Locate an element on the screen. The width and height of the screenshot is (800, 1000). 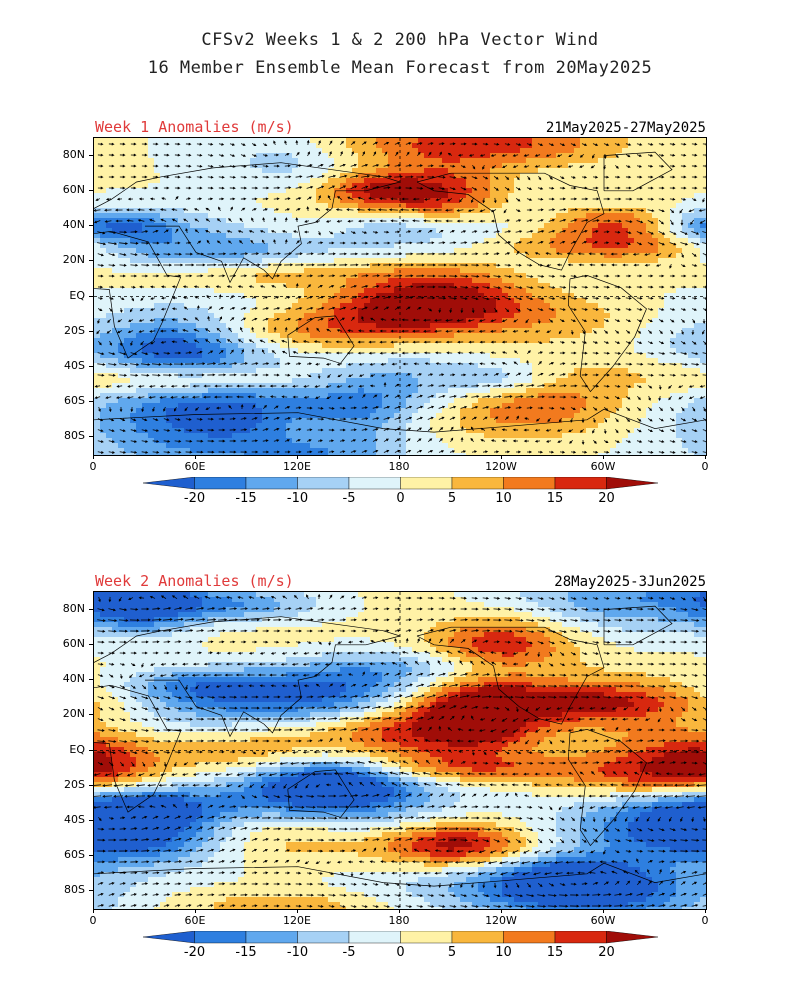
week2-colorbar: -20 -15 -10 -5 0 5 10 15 20 is located at coordinates (400, 945).